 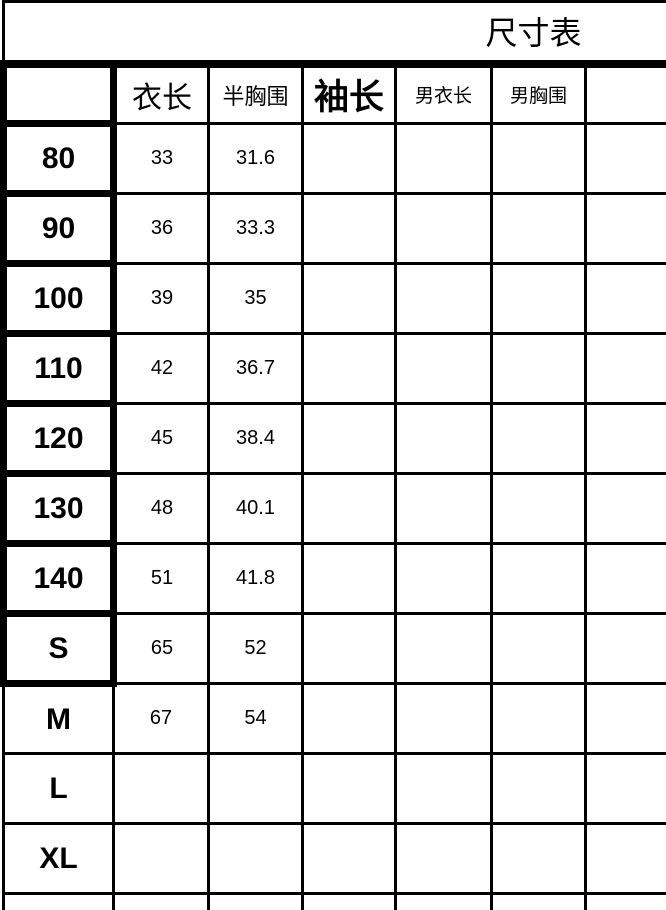 I want to click on table-cell: 33, so click(x=161, y=158).